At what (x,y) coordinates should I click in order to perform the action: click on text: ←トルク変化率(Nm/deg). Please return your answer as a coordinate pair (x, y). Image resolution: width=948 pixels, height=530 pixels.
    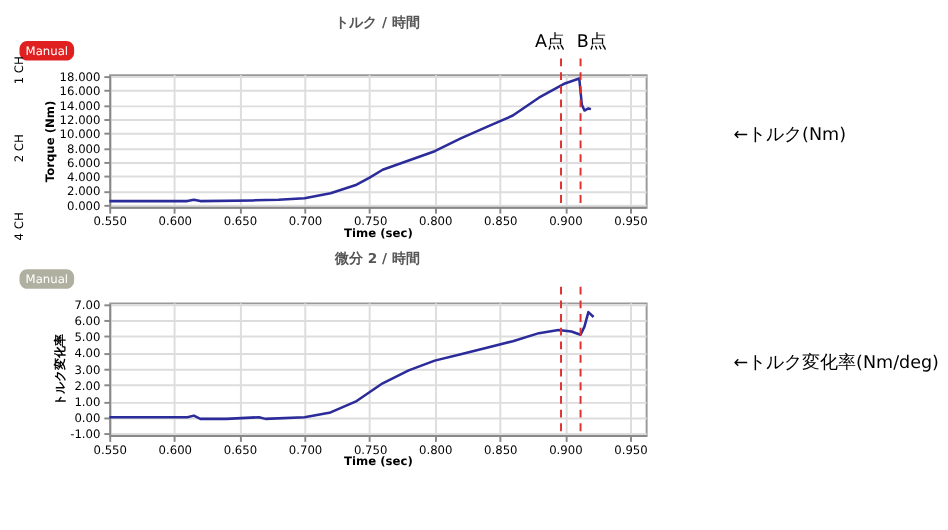
    Looking at the image, I should click on (836, 362).